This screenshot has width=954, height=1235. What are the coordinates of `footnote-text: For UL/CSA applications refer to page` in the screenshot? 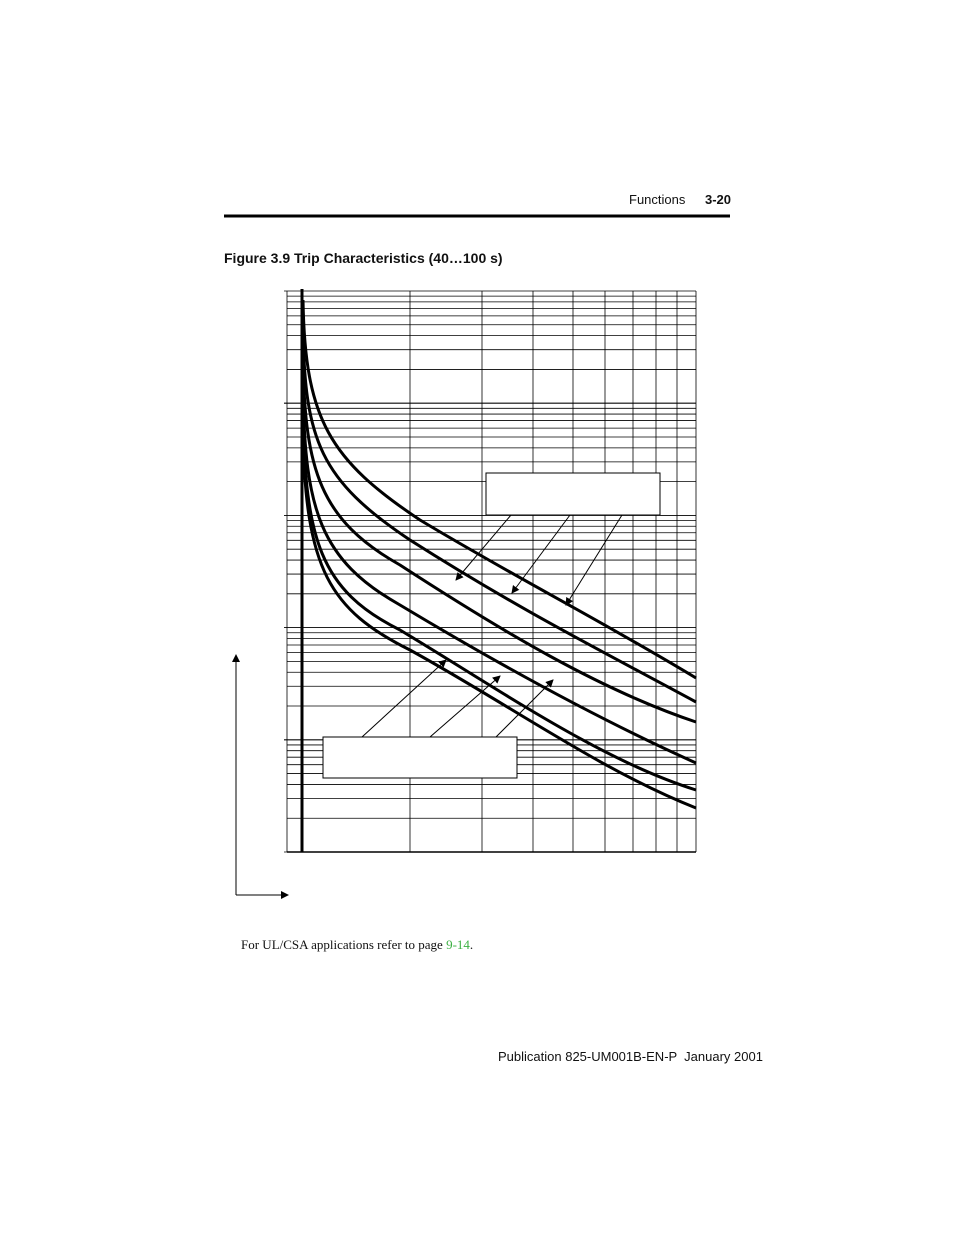 It's located at (344, 944).